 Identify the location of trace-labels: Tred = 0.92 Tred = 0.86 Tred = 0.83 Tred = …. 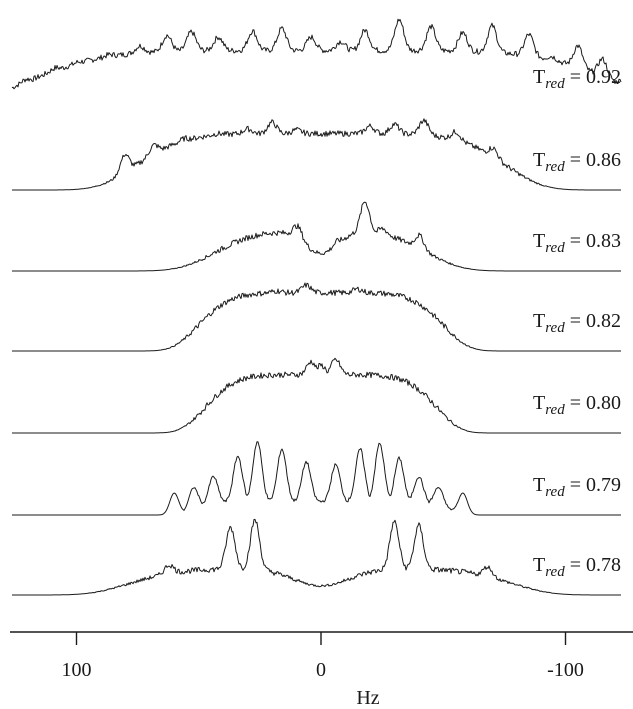
(577, 323).